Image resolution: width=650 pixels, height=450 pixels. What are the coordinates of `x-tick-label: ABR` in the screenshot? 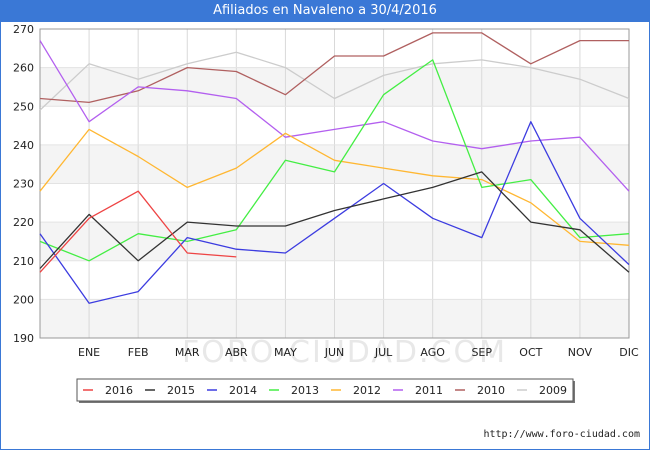 It's located at (236, 352).